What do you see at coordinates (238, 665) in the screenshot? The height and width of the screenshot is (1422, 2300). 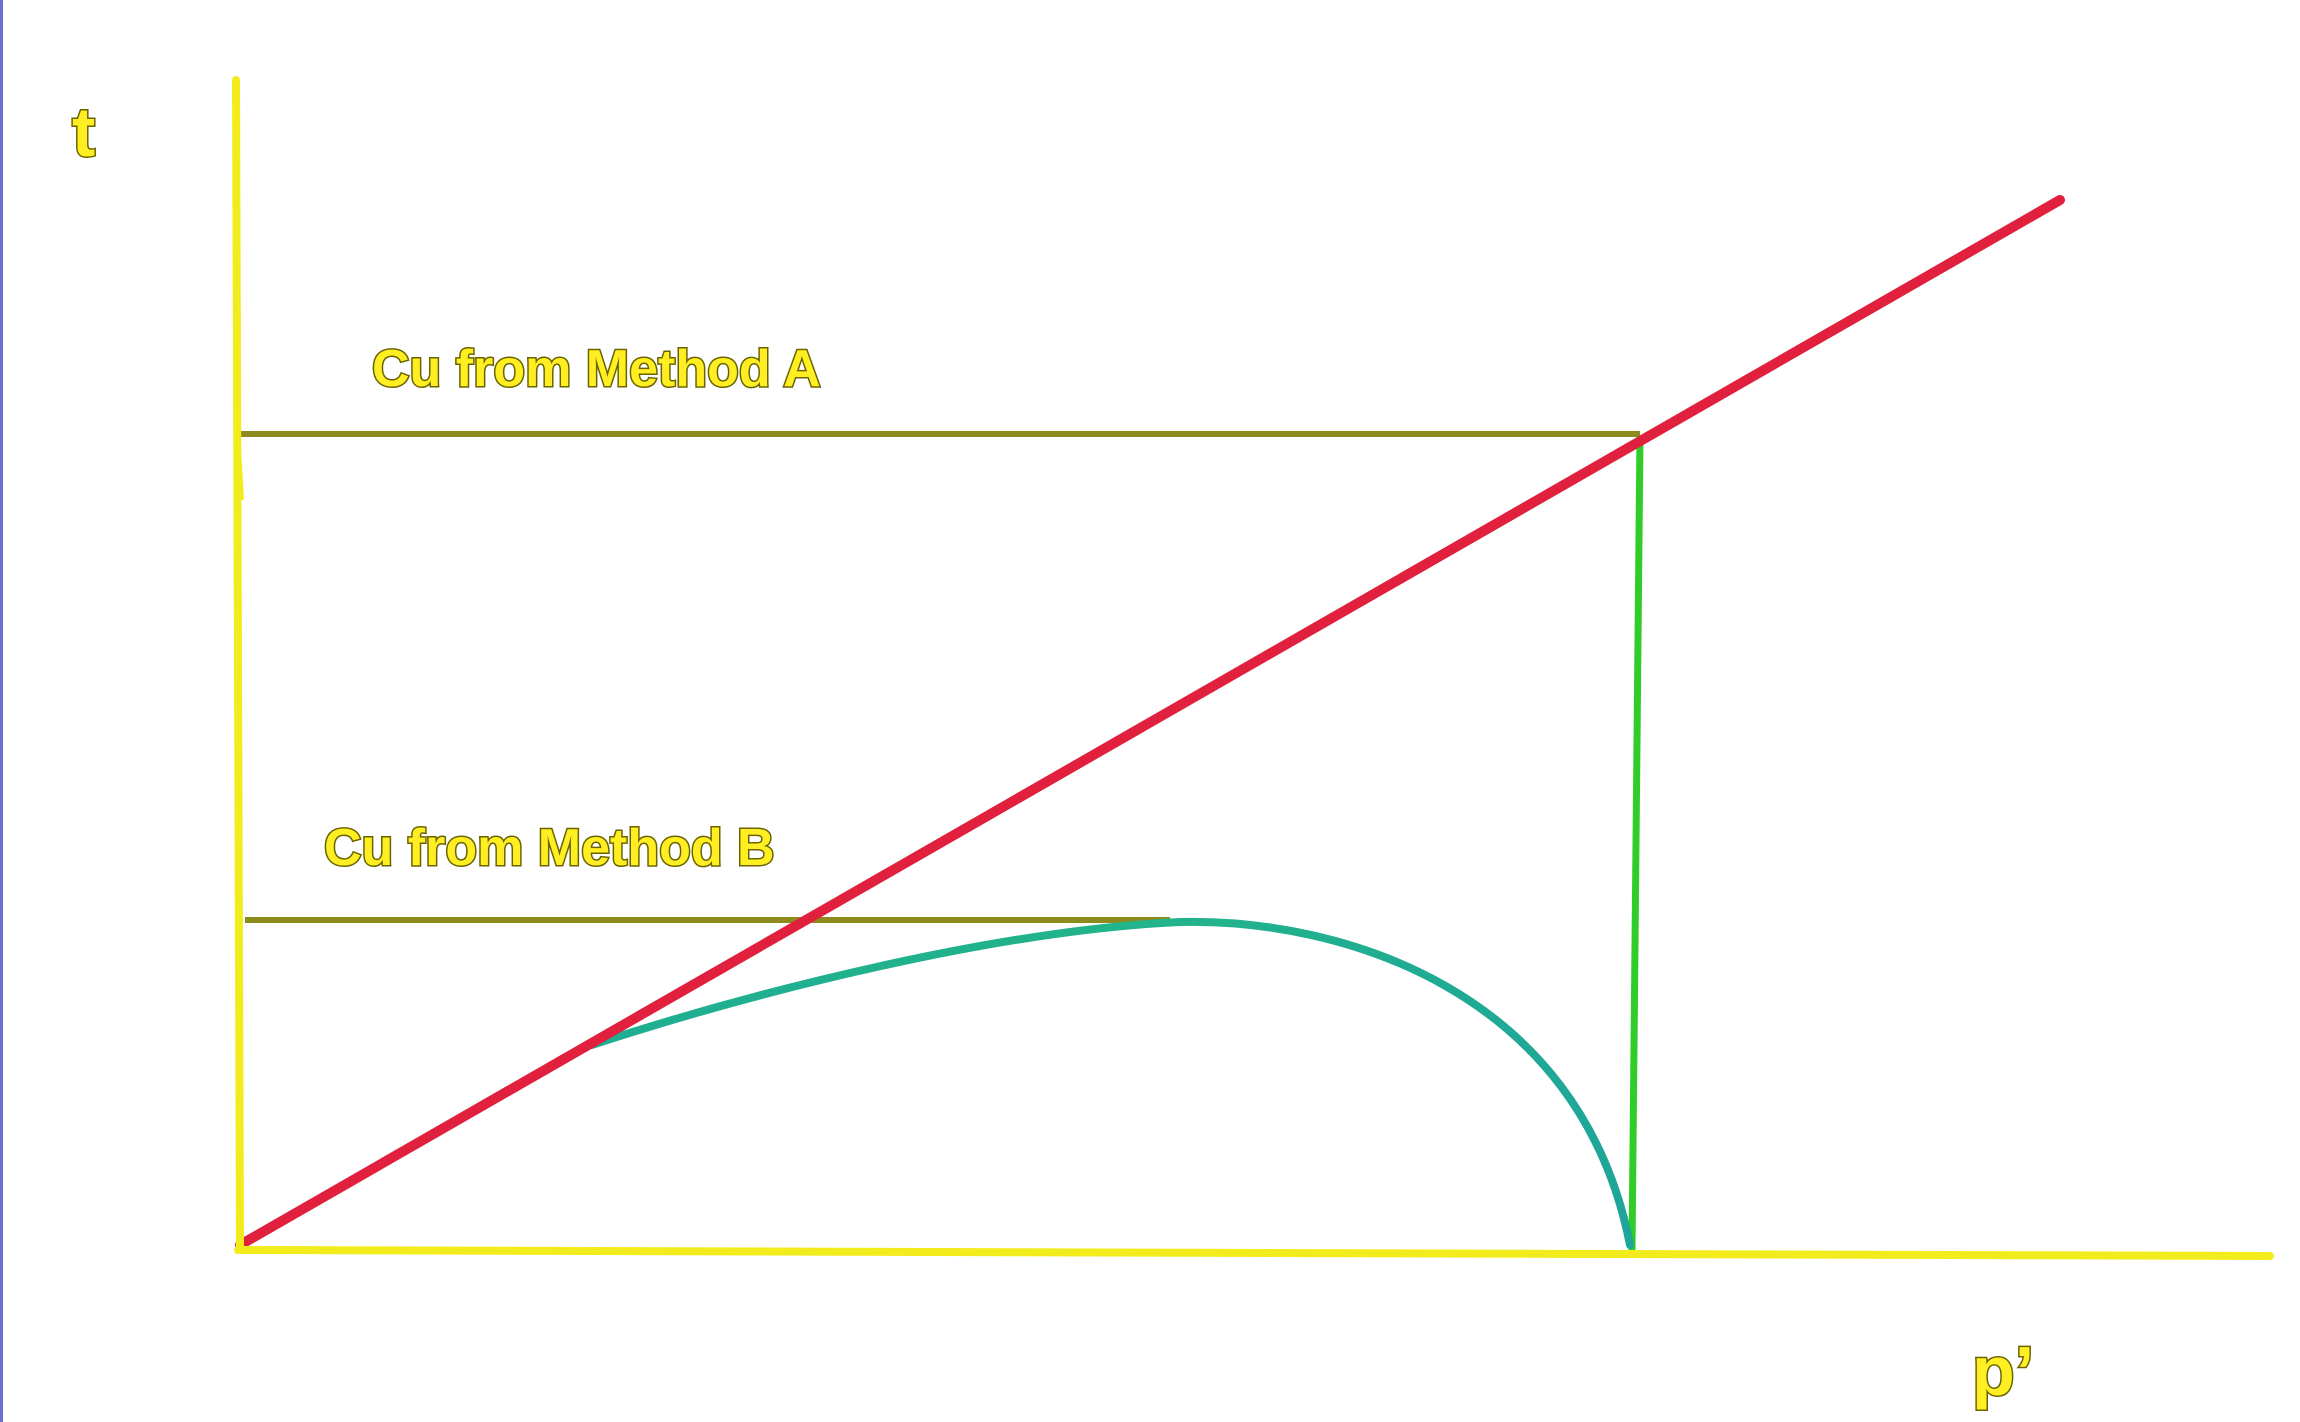 I see `y-axis` at bounding box center [238, 665].